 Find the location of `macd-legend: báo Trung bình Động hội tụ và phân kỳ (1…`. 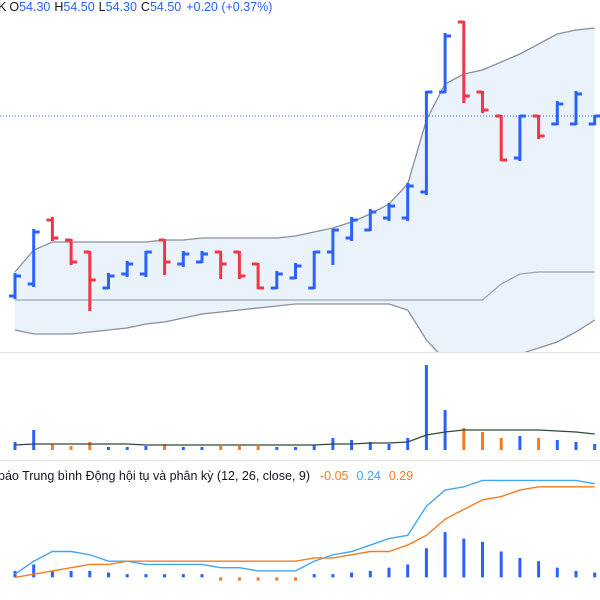

macd-legend: báo Trung bình Động hội tụ và phân kỳ (1… is located at coordinates (206, 476).